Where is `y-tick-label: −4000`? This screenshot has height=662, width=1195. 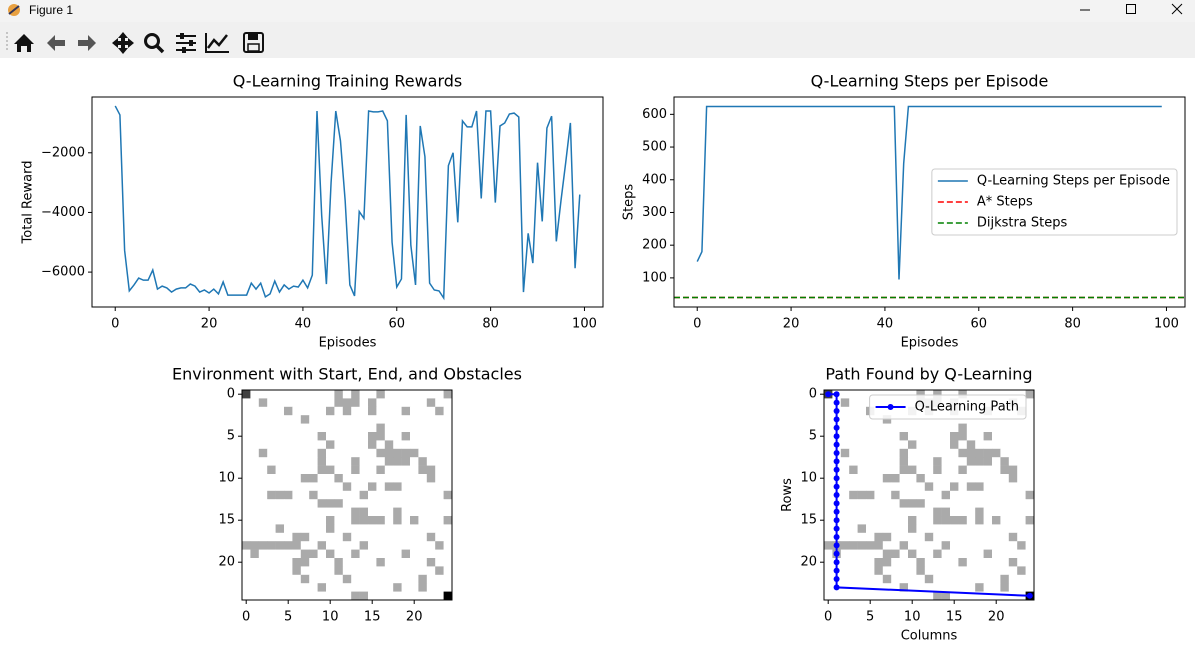 y-tick-label: −4000 is located at coordinates (63, 212).